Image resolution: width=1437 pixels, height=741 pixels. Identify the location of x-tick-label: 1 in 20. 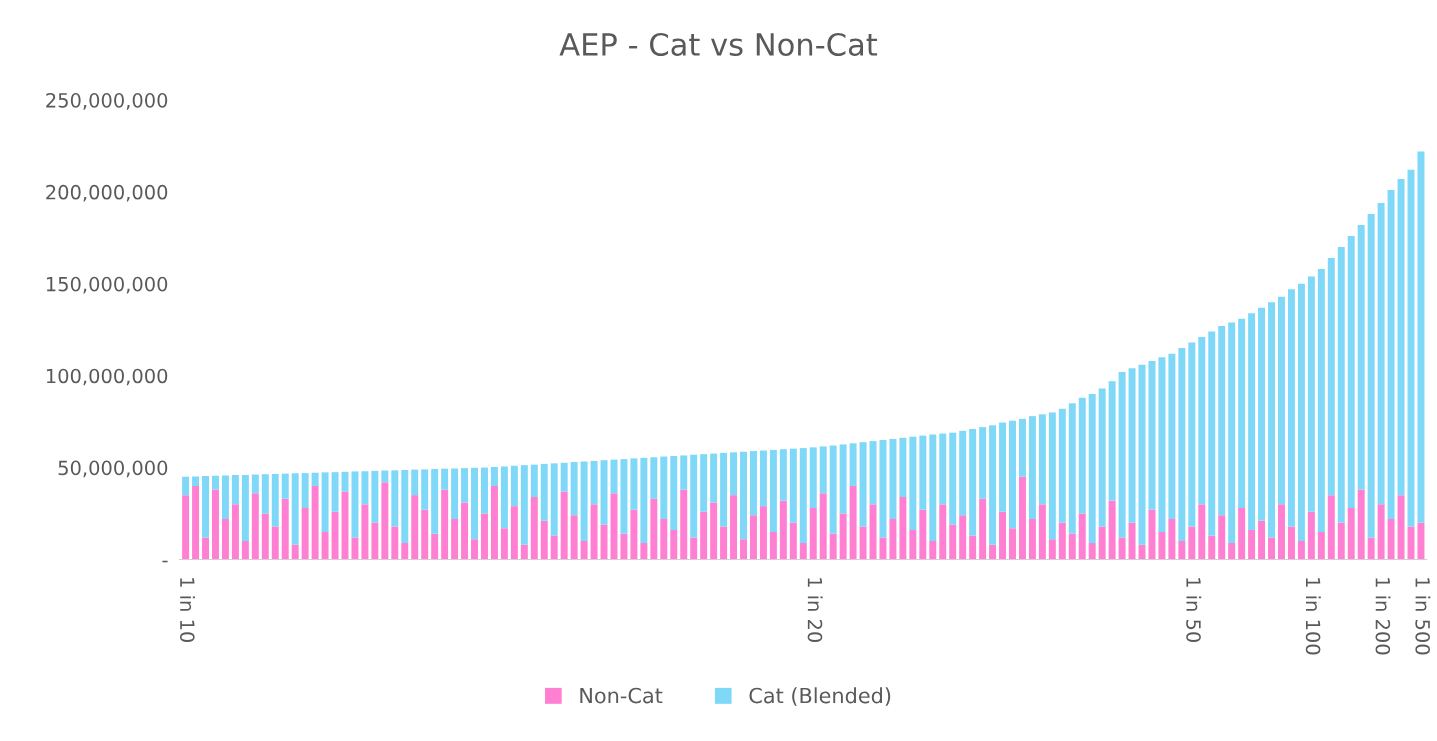
(815, 610).